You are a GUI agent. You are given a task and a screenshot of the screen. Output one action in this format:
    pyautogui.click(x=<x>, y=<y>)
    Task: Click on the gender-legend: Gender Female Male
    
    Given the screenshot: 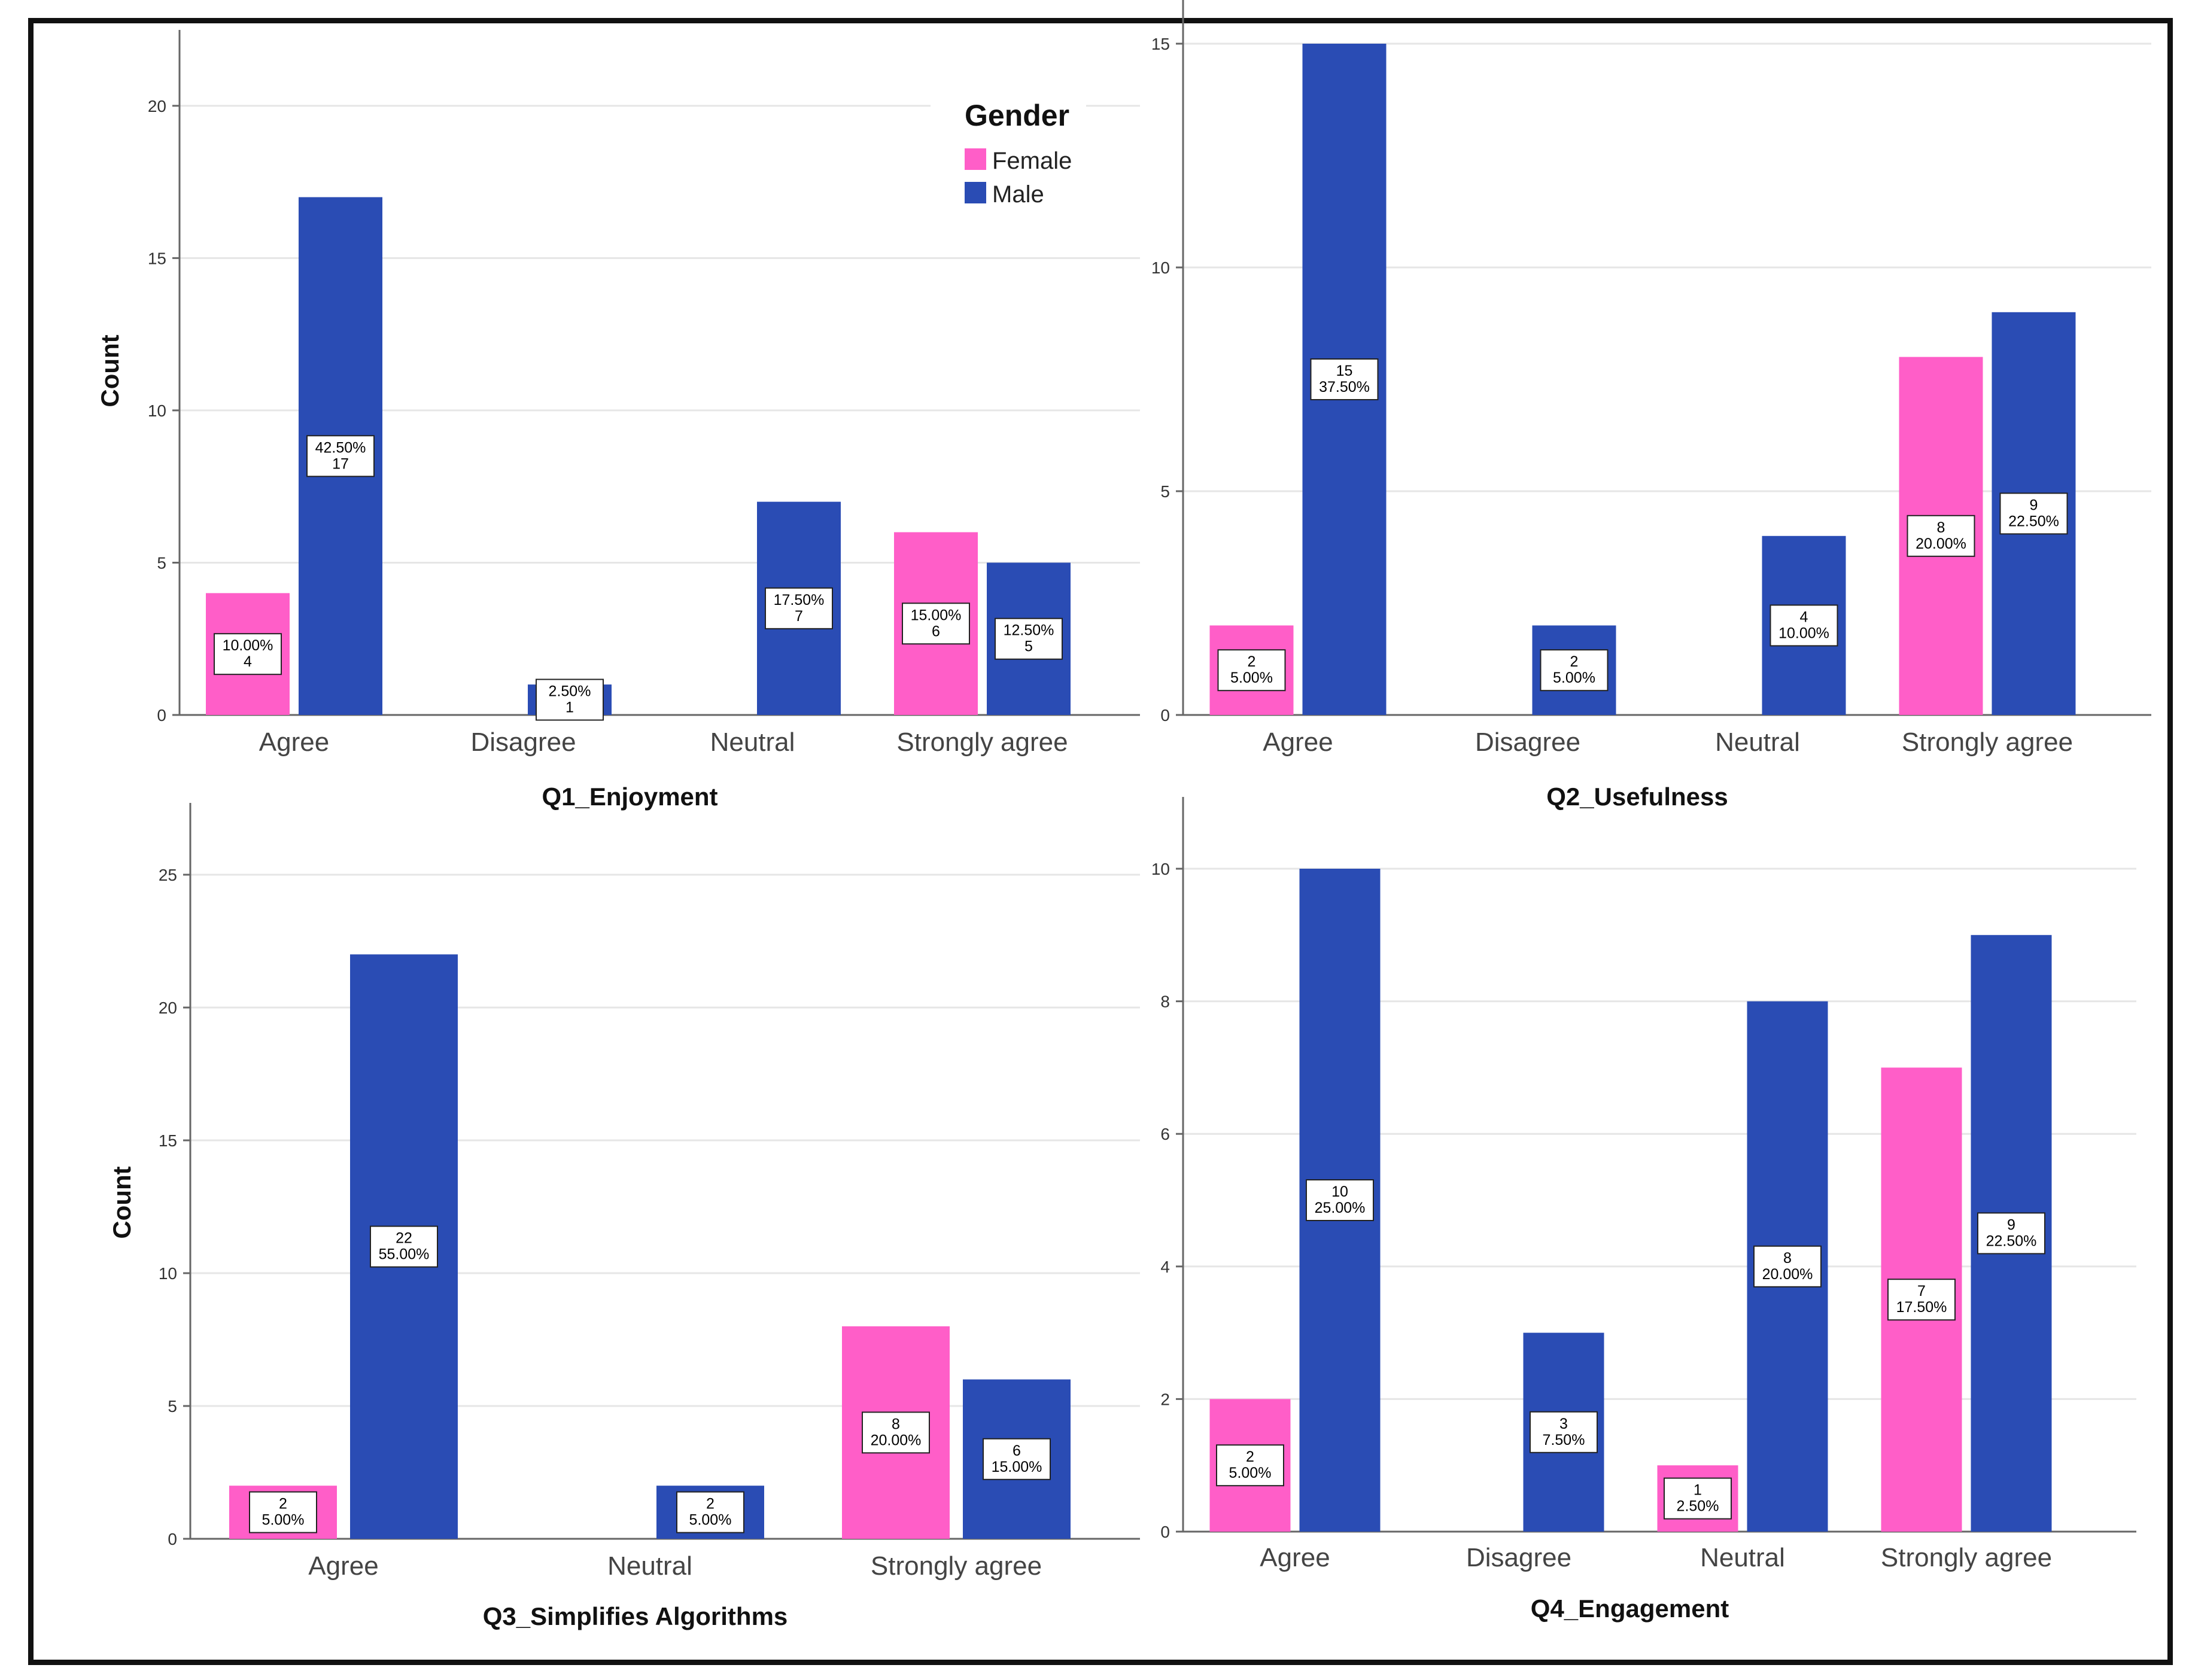 What is the action you would take?
    pyautogui.click(x=1009, y=154)
    